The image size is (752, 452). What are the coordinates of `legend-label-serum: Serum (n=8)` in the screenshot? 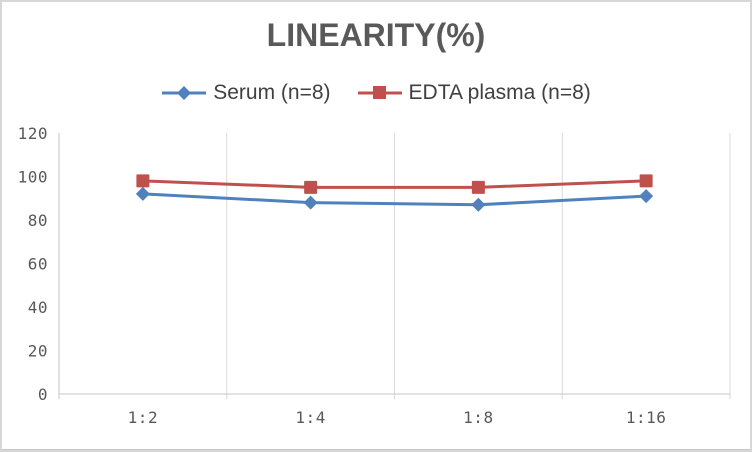 It's located at (272, 92).